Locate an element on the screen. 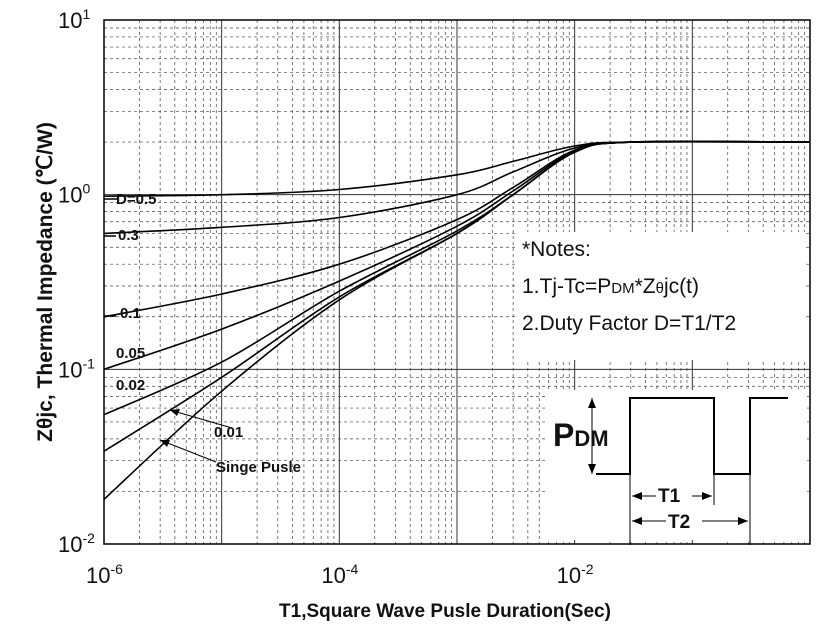  notes-background is located at coordinates (661, 296).